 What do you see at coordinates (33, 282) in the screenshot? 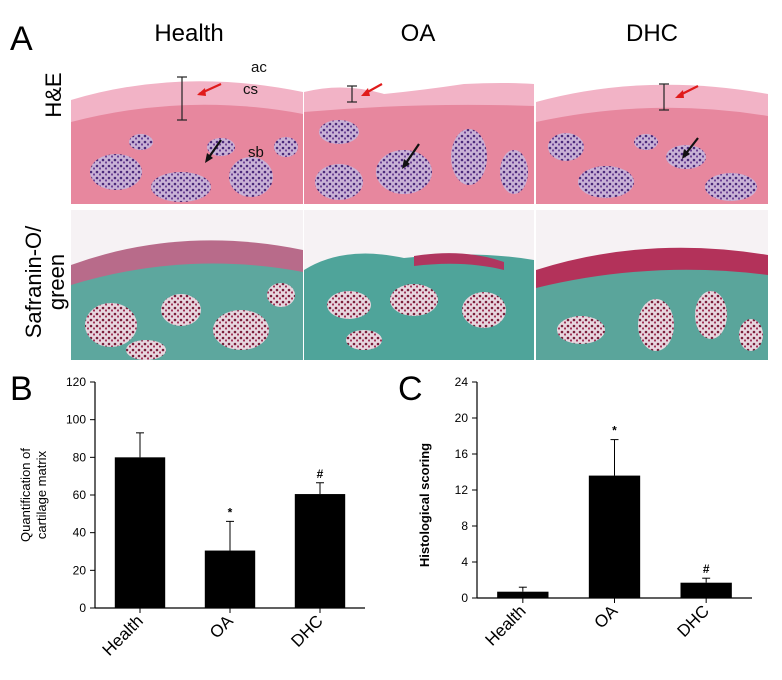
I see `row-label-safranin-line1: Safranin-O/` at bounding box center [33, 282].